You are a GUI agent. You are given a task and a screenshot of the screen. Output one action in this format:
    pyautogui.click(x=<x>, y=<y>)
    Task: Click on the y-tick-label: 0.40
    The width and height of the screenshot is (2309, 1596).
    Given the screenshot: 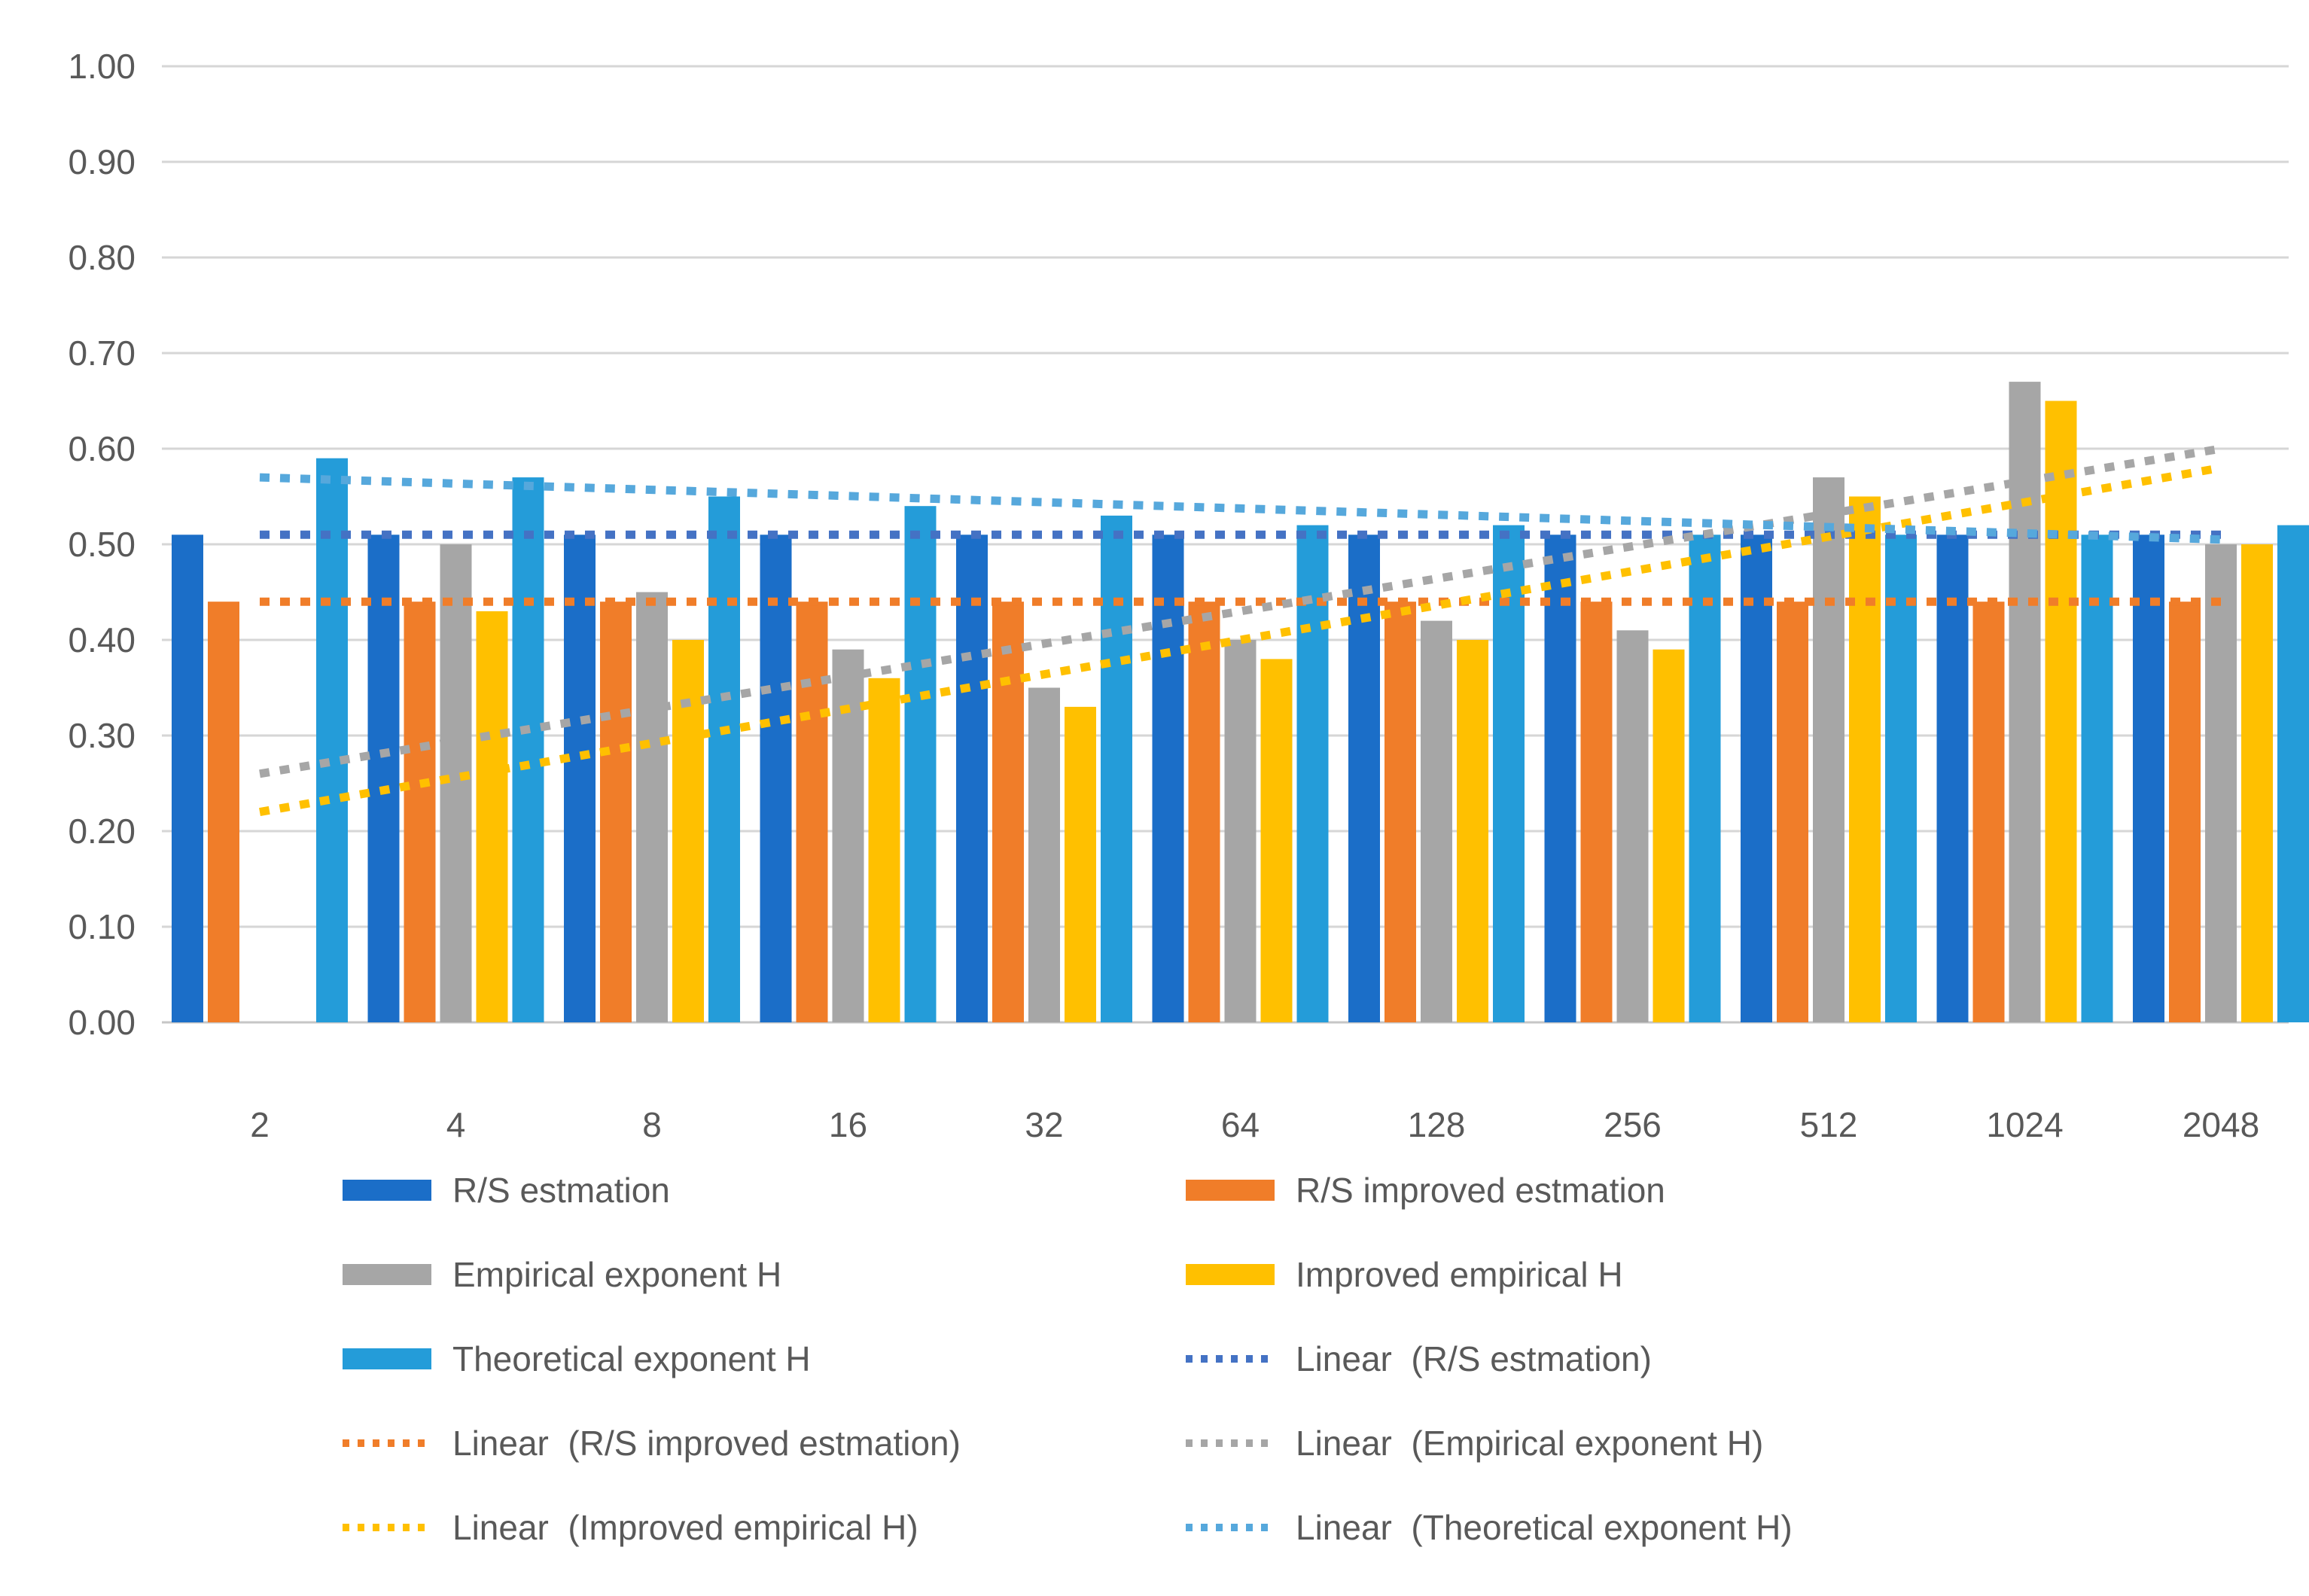 What is the action you would take?
    pyautogui.click(x=102, y=639)
    